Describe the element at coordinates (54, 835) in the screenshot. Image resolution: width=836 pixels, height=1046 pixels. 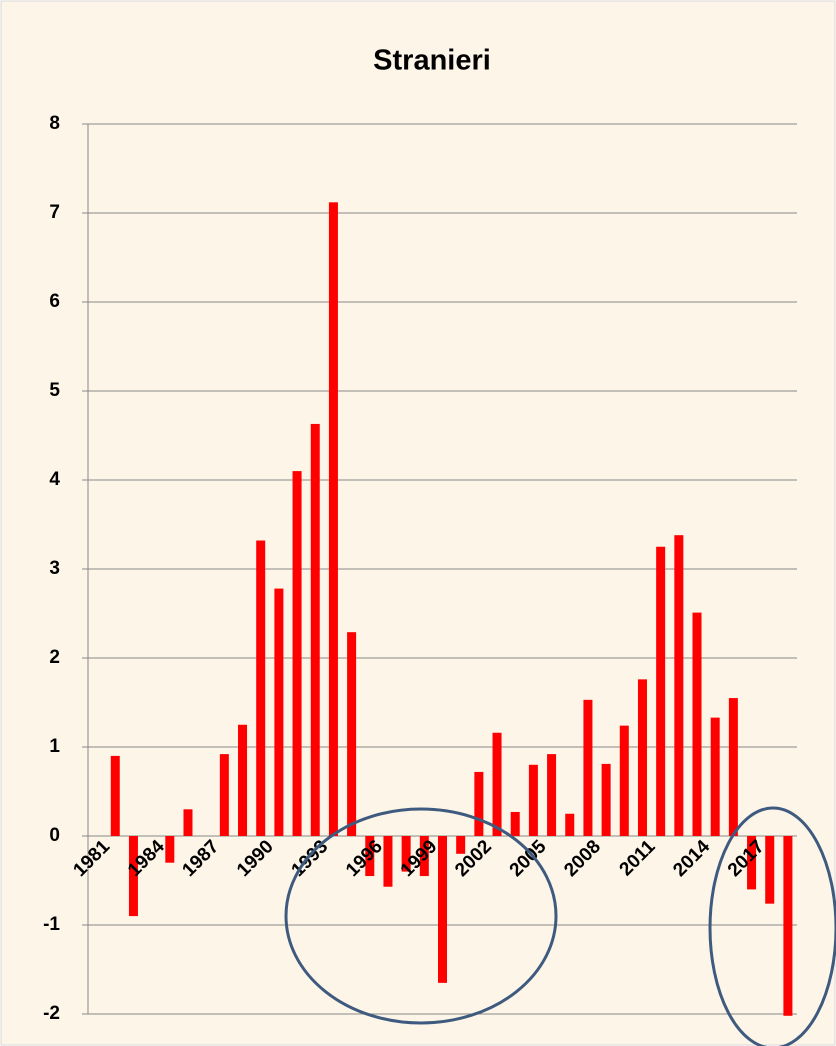
I see `y-tick-label: 0` at that location.